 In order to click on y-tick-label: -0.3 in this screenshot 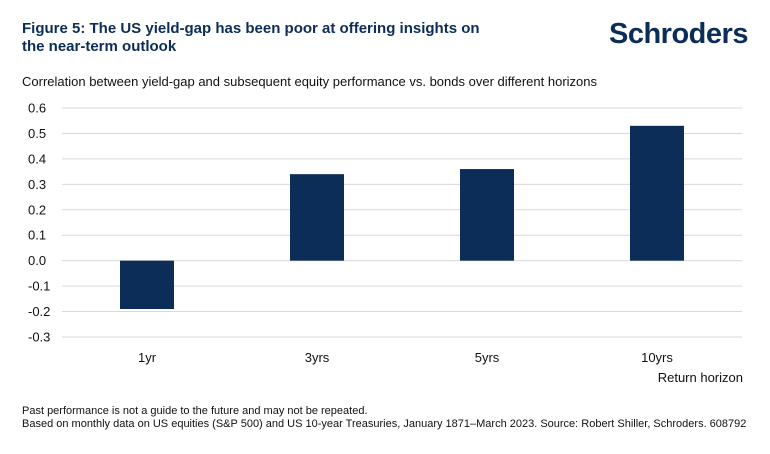, I will do `click(39, 337)`.